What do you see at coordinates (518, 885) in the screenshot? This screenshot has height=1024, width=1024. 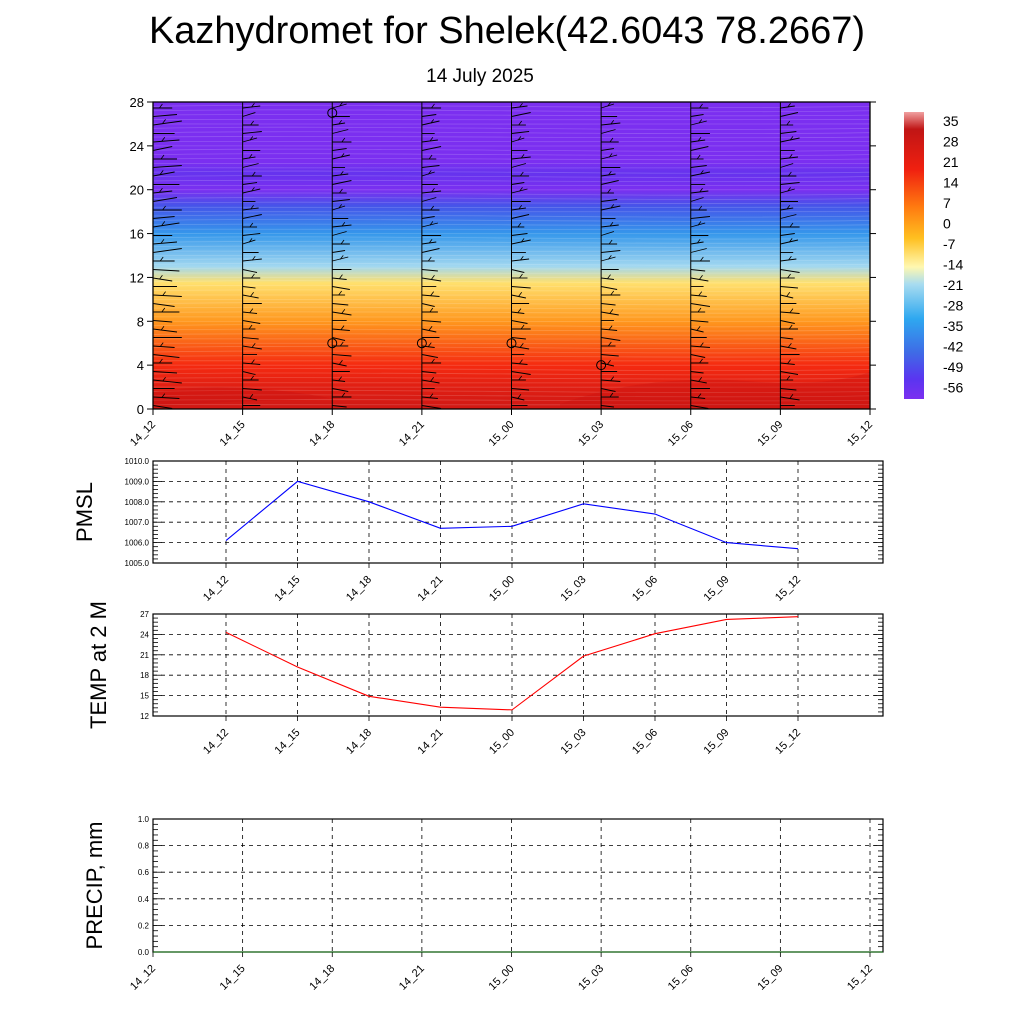 I see `plot-area` at bounding box center [518, 885].